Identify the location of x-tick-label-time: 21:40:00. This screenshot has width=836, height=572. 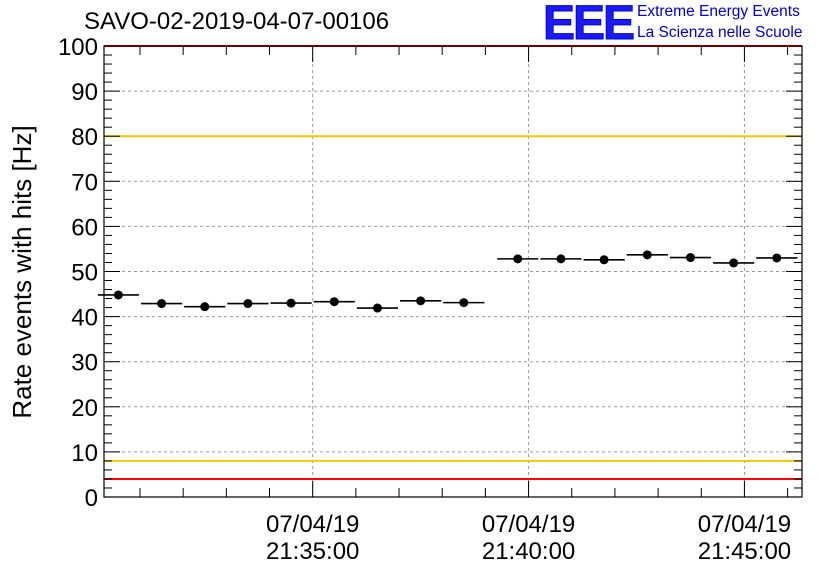
(528, 551).